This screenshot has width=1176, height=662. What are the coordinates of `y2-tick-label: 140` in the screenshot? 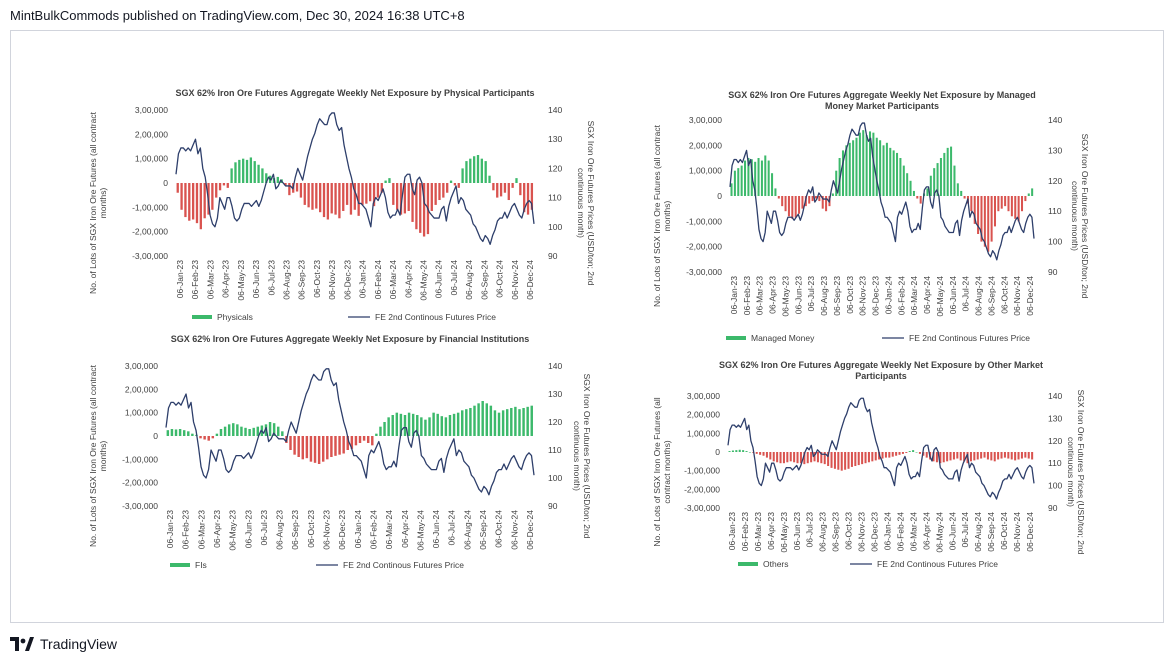 It's located at (555, 366).